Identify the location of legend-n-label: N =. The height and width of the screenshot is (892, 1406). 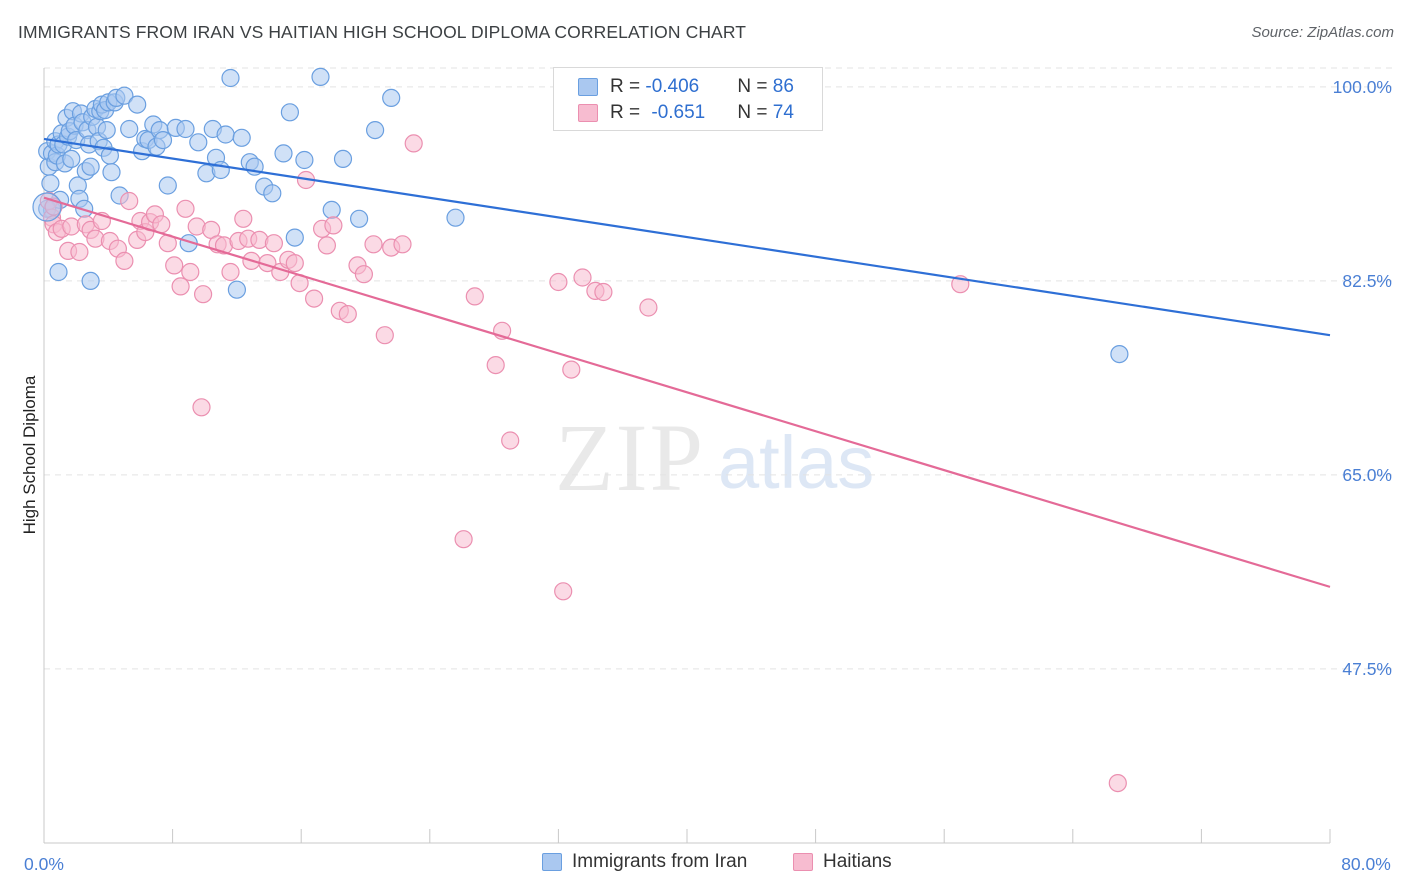
(755, 86).